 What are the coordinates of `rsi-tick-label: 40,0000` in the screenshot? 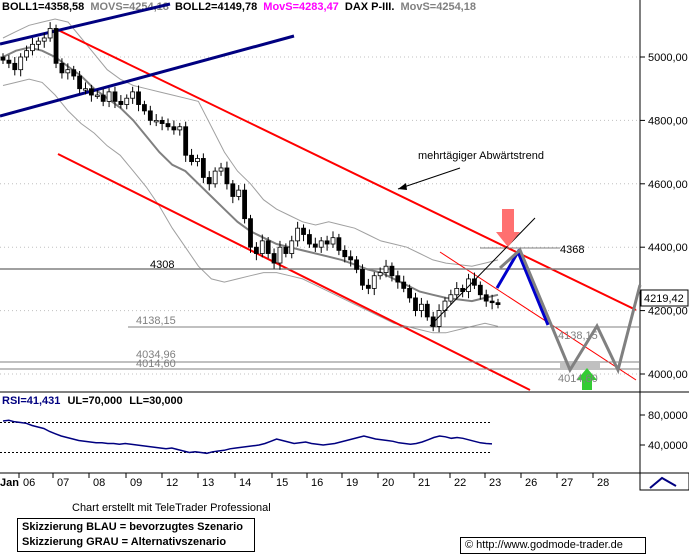 It's located at (668, 446).